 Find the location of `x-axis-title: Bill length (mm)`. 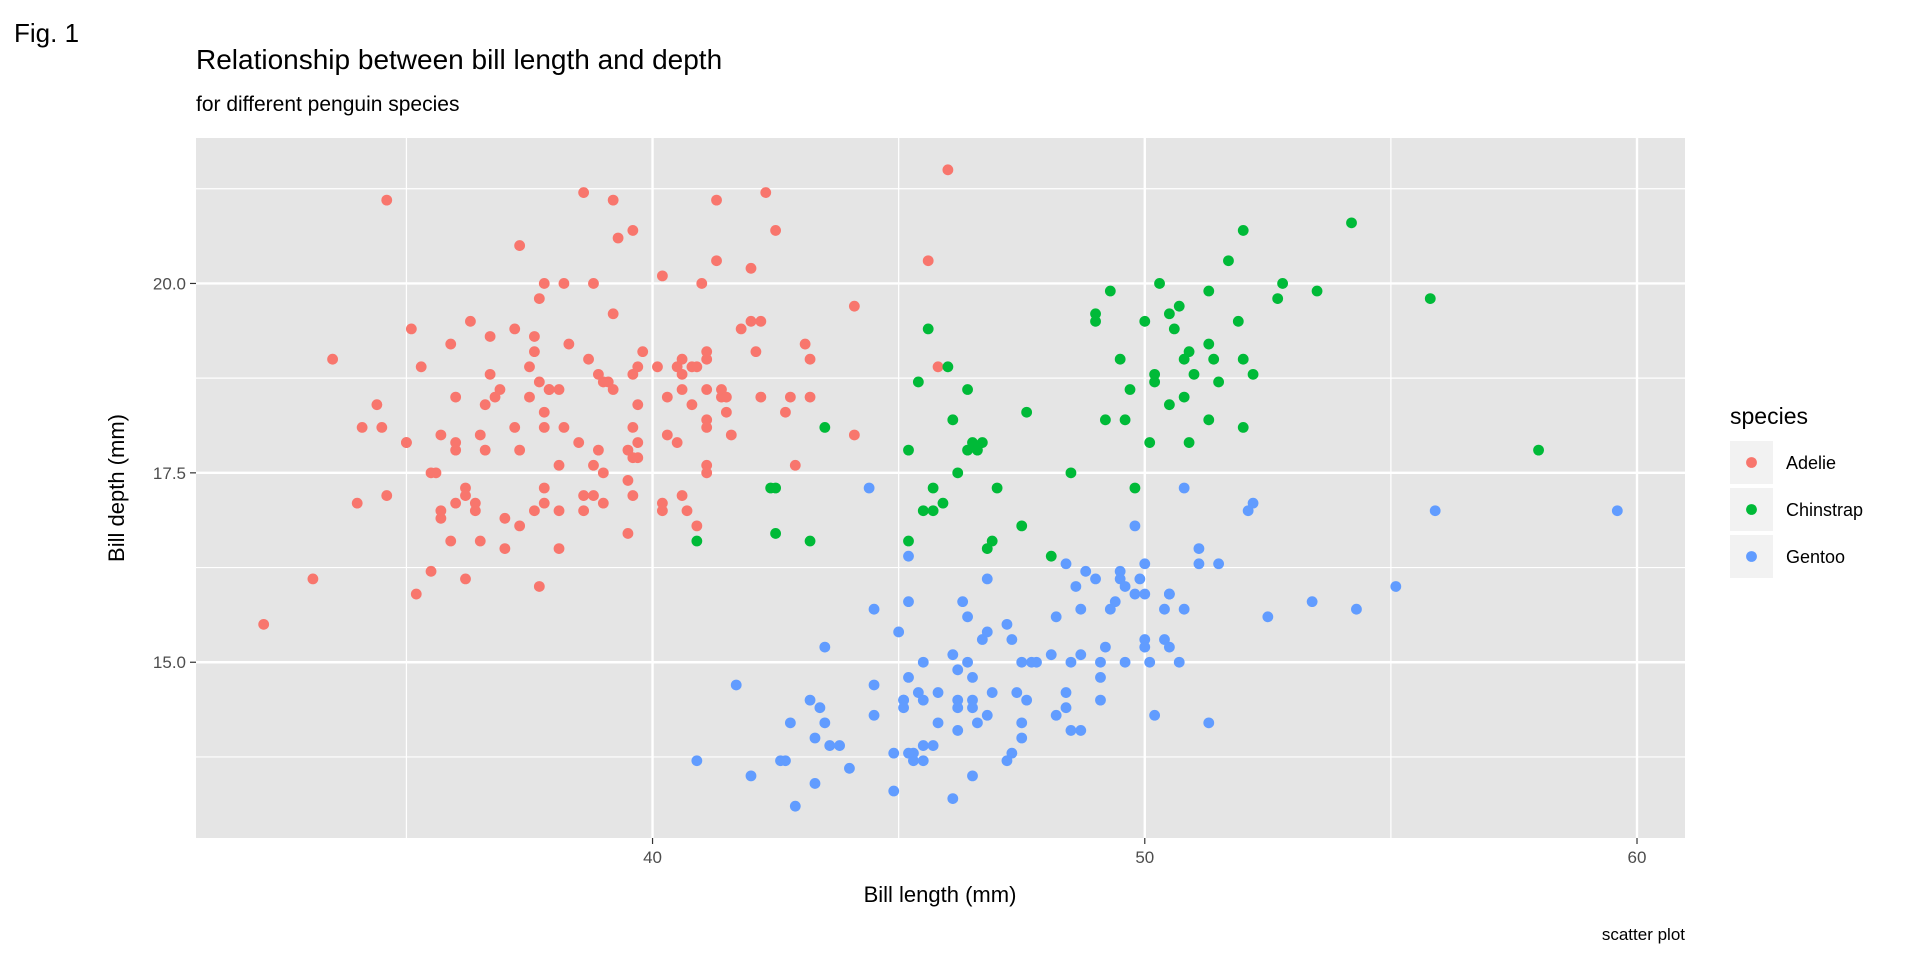

x-axis-title: Bill length (mm) is located at coordinates (940, 894).